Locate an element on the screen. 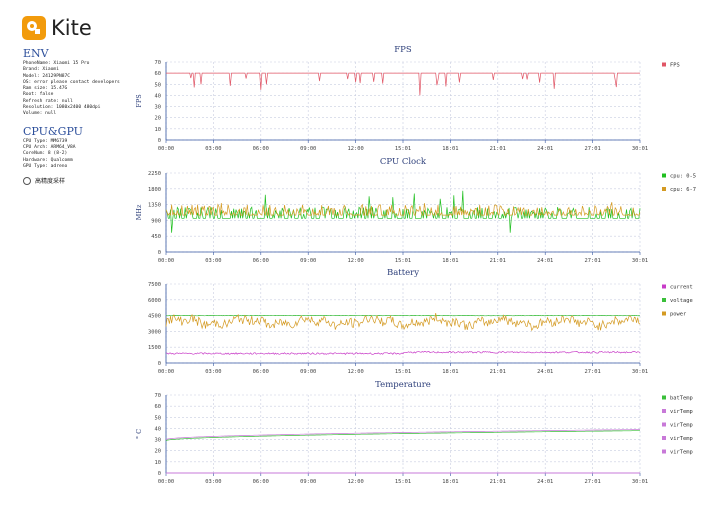 Image resolution: width=720 pixels, height=524 pixels. high-precision-radio is located at coordinates (27, 180).